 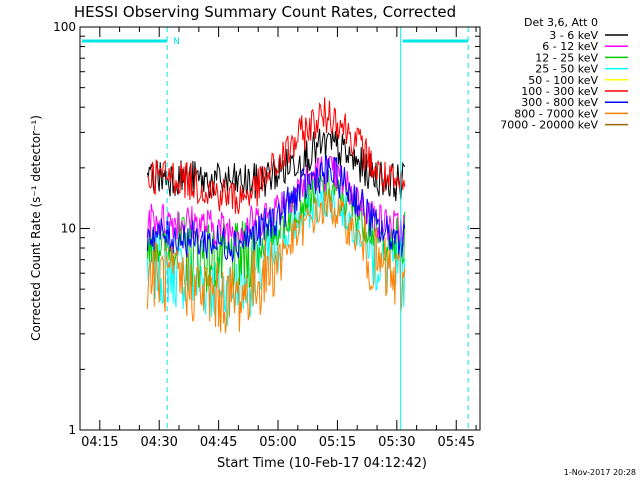 I want to click on x-tick-label: 04:45, so click(x=218, y=442).